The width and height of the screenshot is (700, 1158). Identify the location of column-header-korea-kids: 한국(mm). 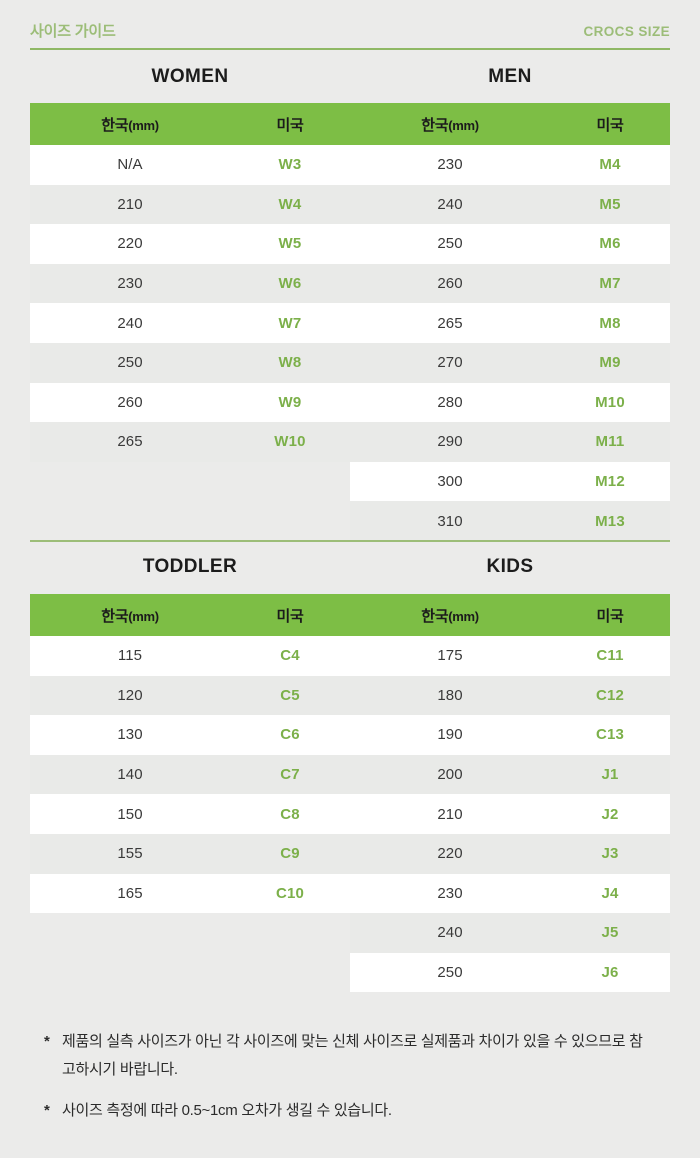
(450, 615).